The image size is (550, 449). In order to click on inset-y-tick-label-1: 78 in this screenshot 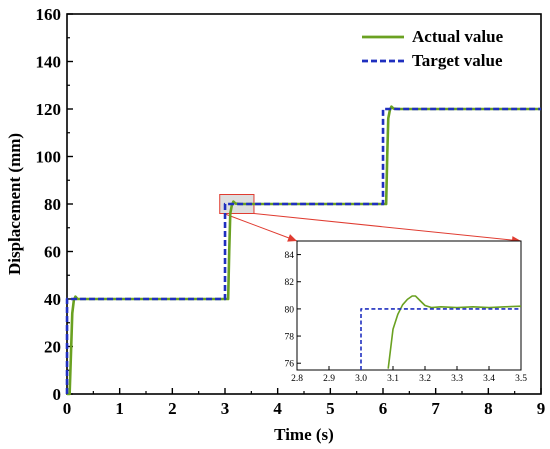, I will do `click(290, 338)`.